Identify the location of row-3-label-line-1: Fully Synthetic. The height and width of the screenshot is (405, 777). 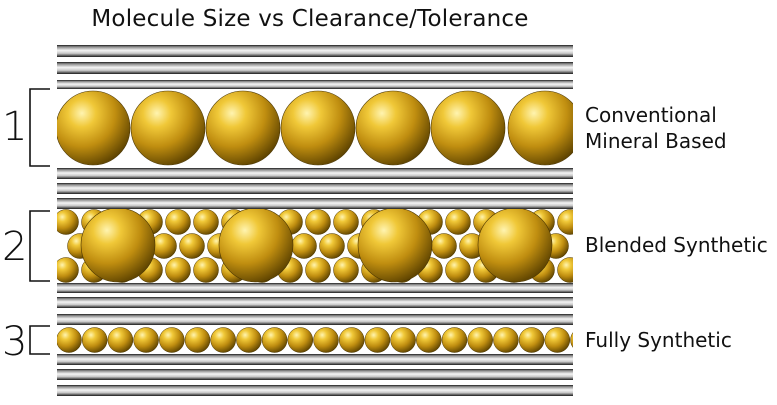
(658, 340).